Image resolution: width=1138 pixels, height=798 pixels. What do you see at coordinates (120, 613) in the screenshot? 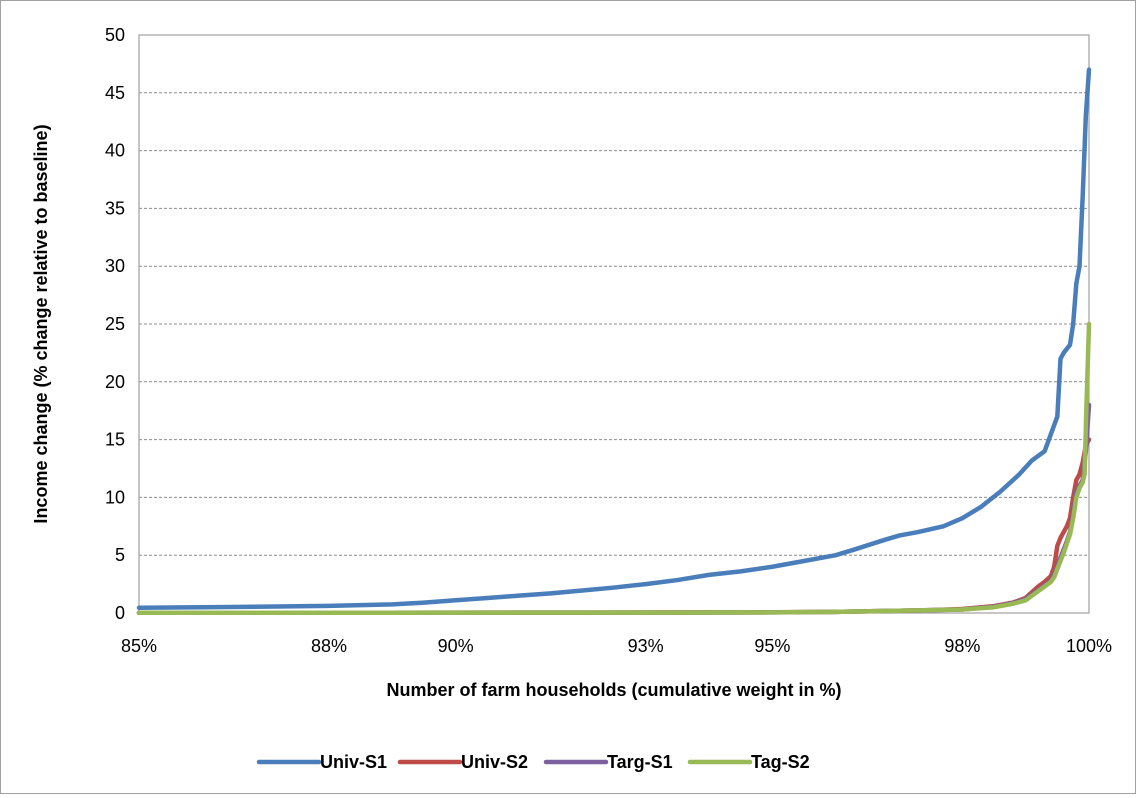
I see `y-tick-label: 0` at bounding box center [120, 613].